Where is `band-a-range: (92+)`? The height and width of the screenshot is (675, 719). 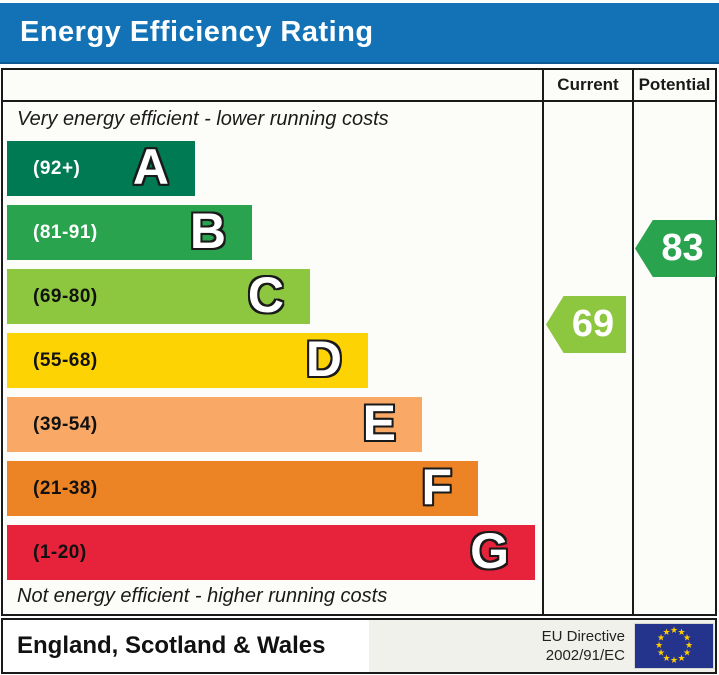
band-a-range: (92+) is located at coordinates (57, 168).